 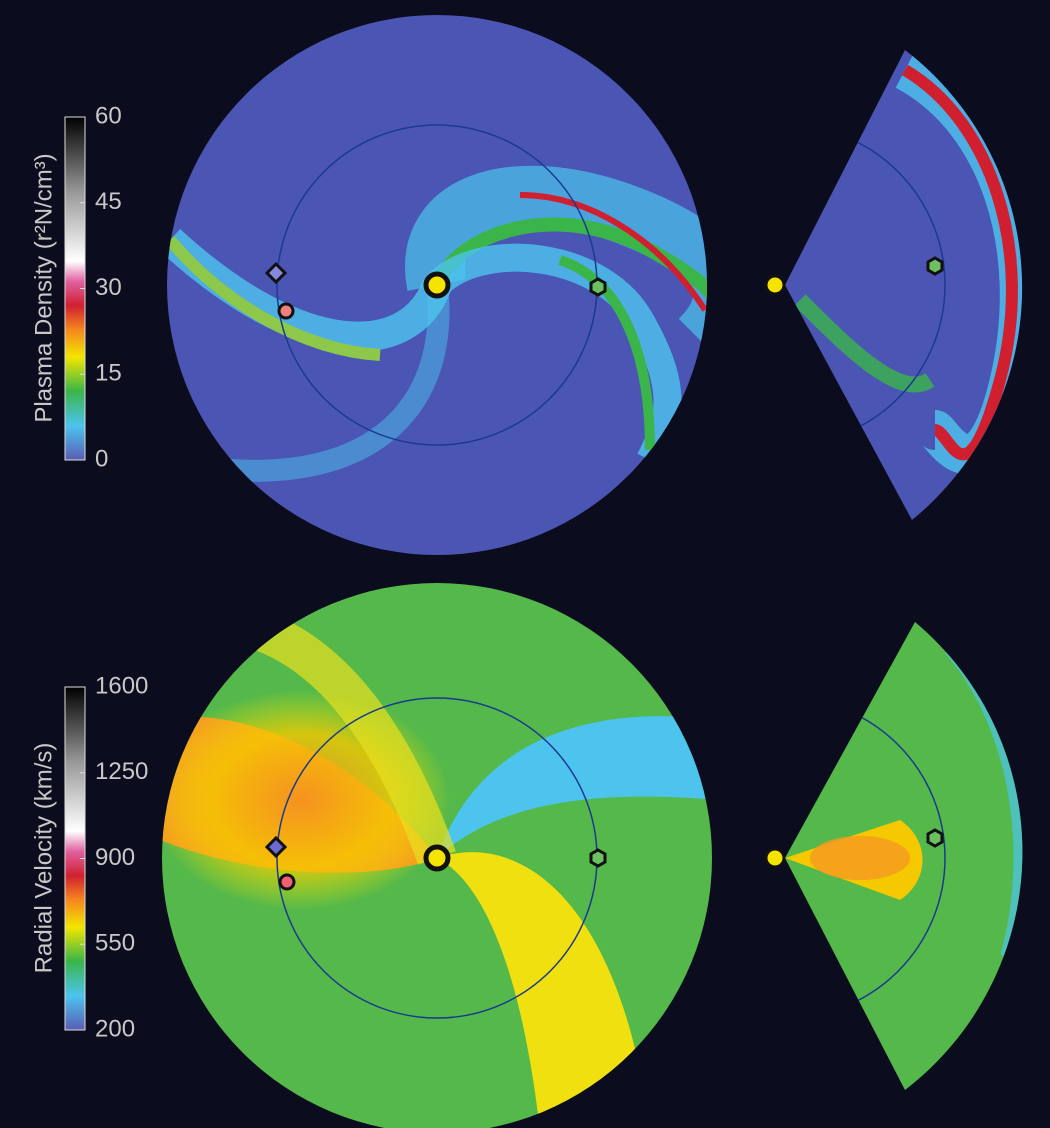 I want to click on tick-label: 200, so click(x=115, y=1028).